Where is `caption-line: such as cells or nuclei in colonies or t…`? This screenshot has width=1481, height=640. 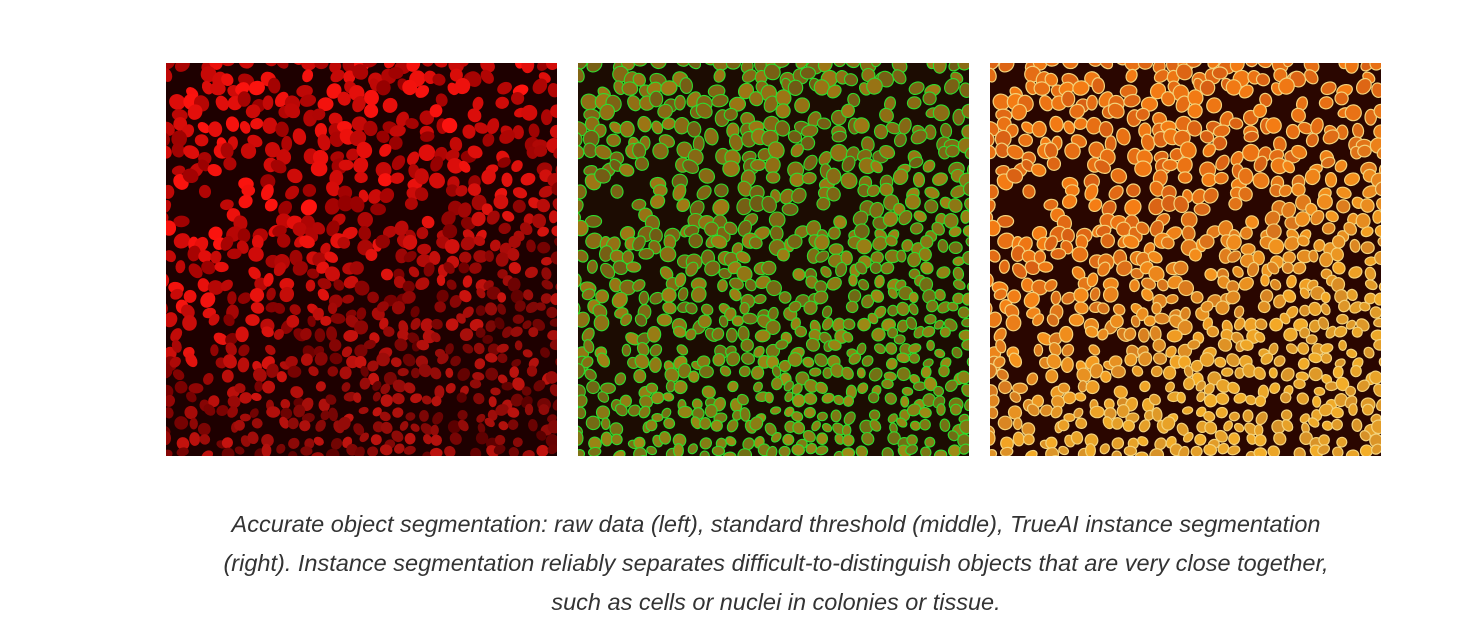
caption-line: such as cells or nuclei in colonies or t… is located at coordinates (776, 602).